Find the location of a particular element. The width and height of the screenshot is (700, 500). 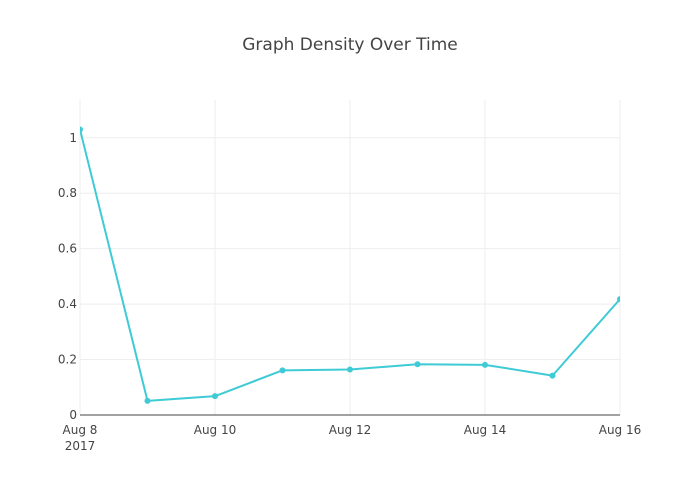

x-tick-label: Aug 14 is located at coordinates (485, 430).